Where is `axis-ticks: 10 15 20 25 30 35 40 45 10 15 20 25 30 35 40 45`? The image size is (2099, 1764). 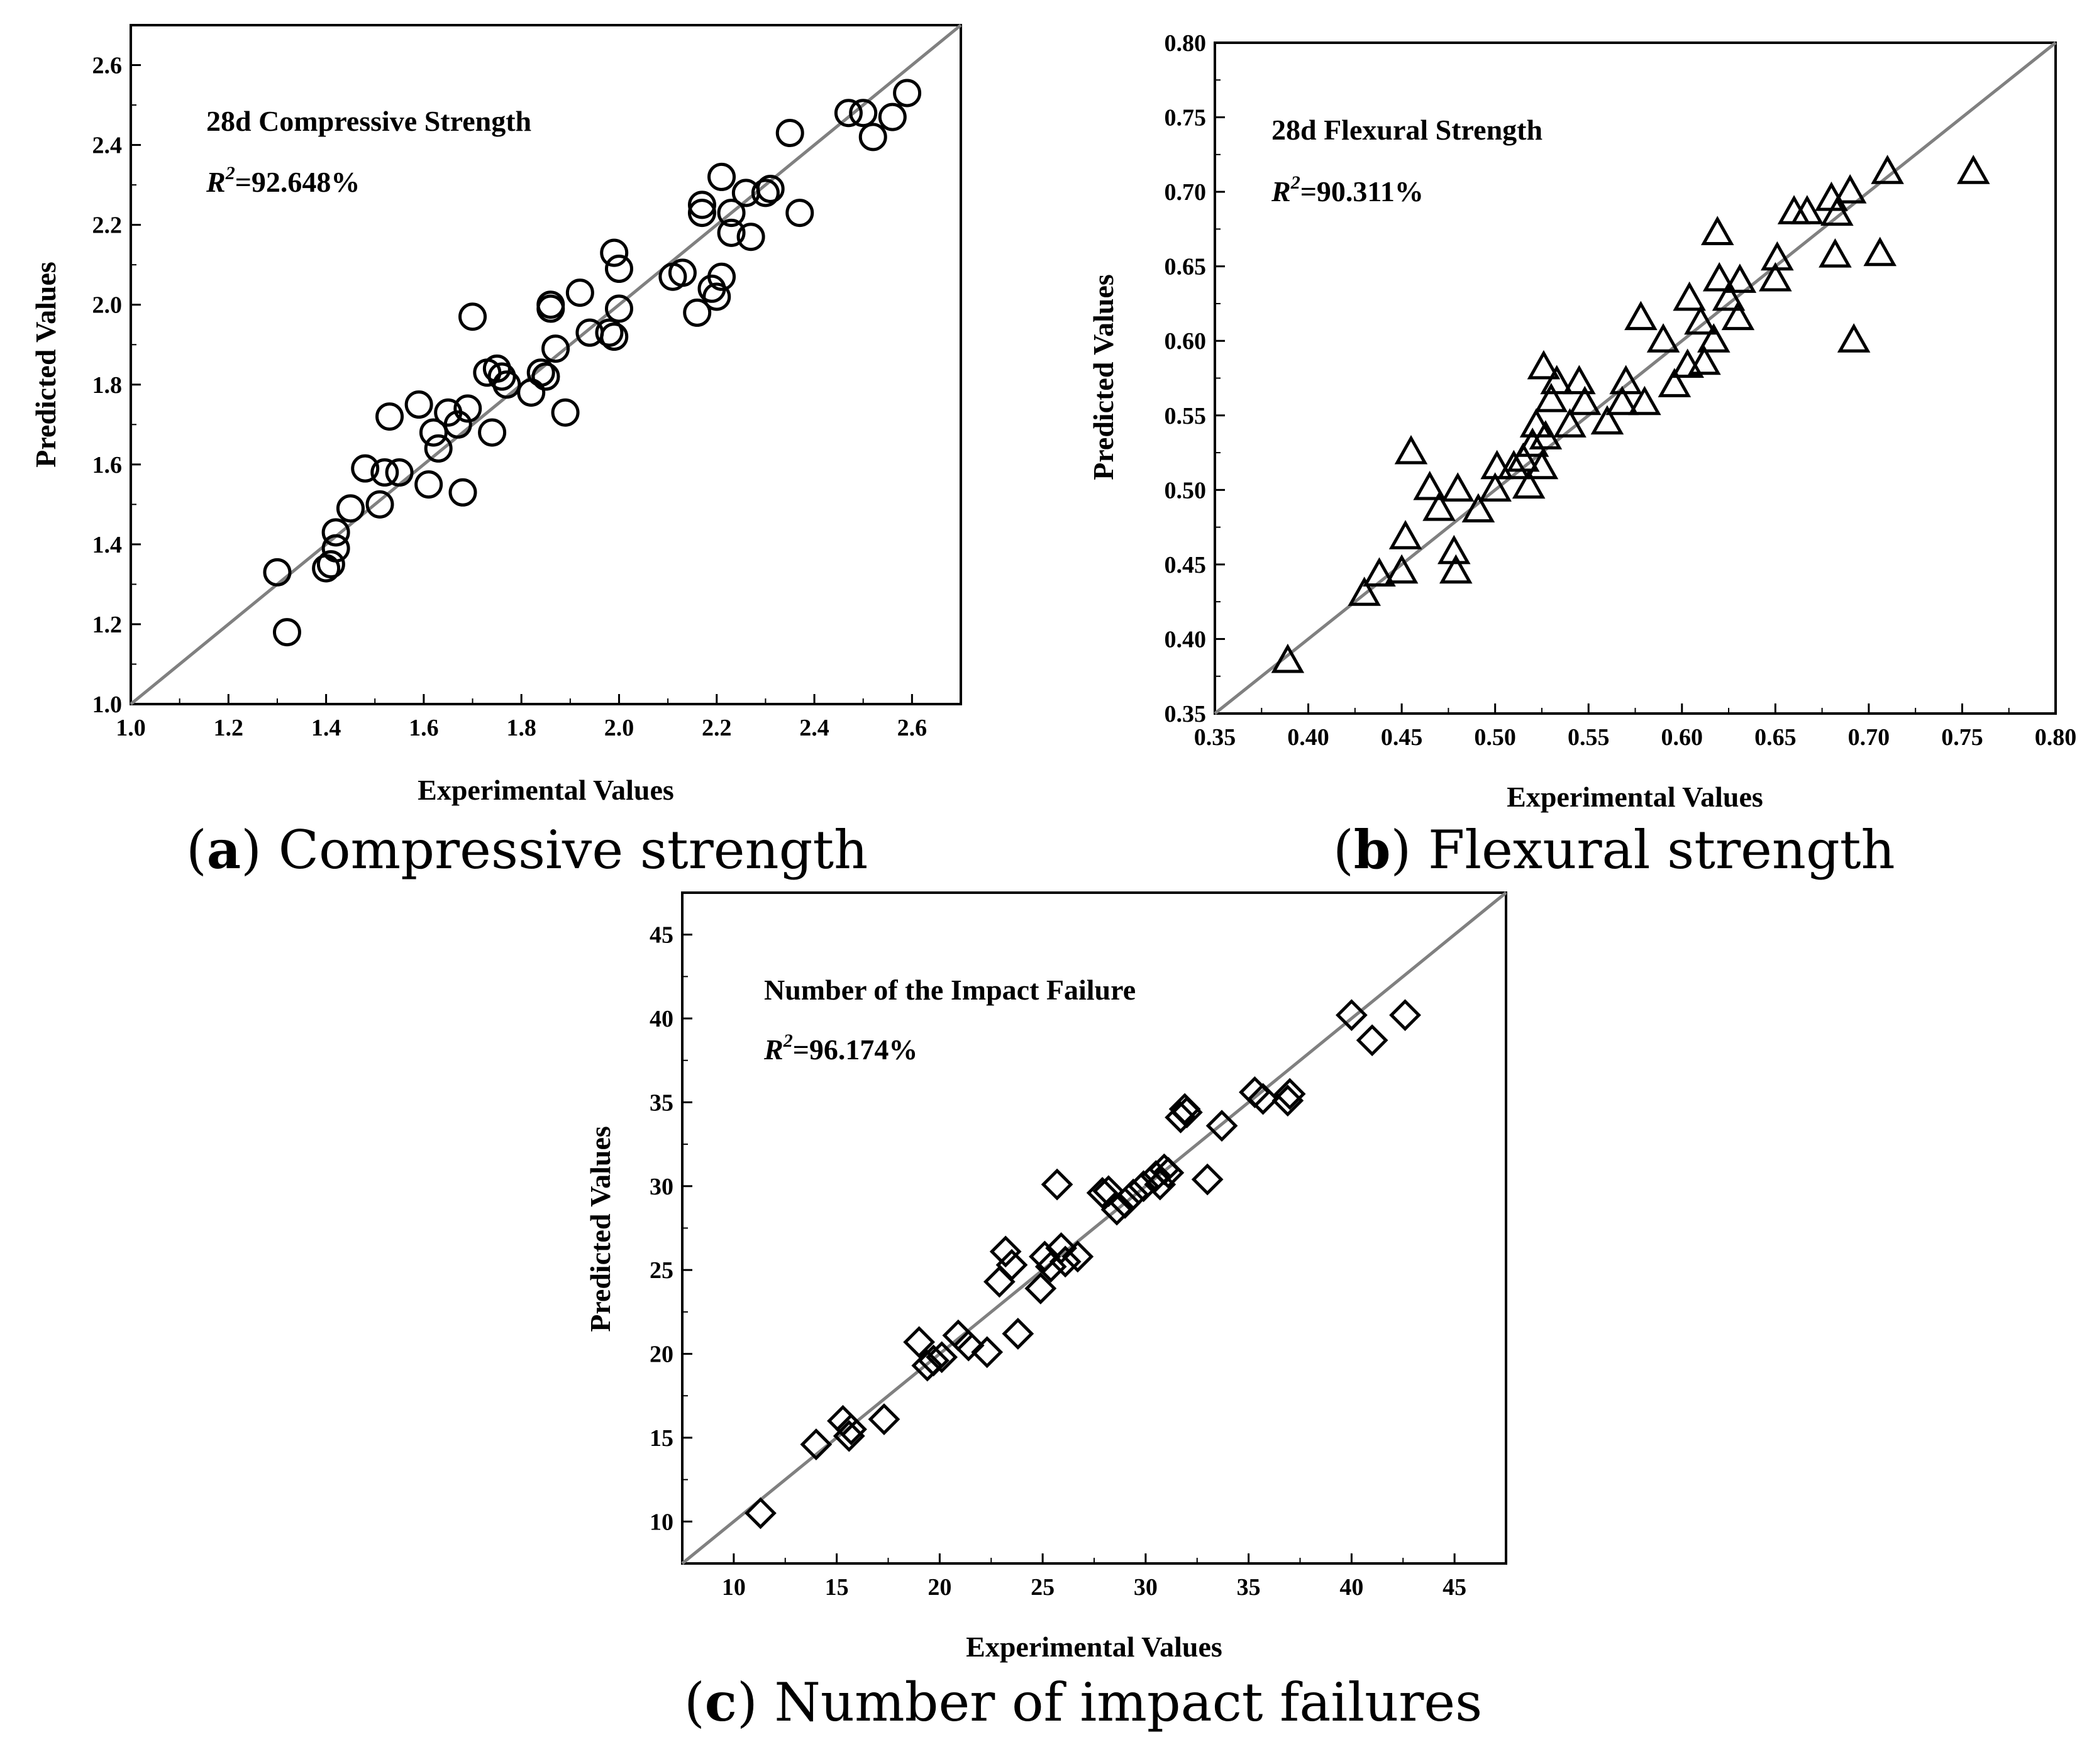
axis-ticks: 10 15 20 25 30 35 40 45 10 15 20 25 30 35 40 45 is located at coordinates (1058, 1261).